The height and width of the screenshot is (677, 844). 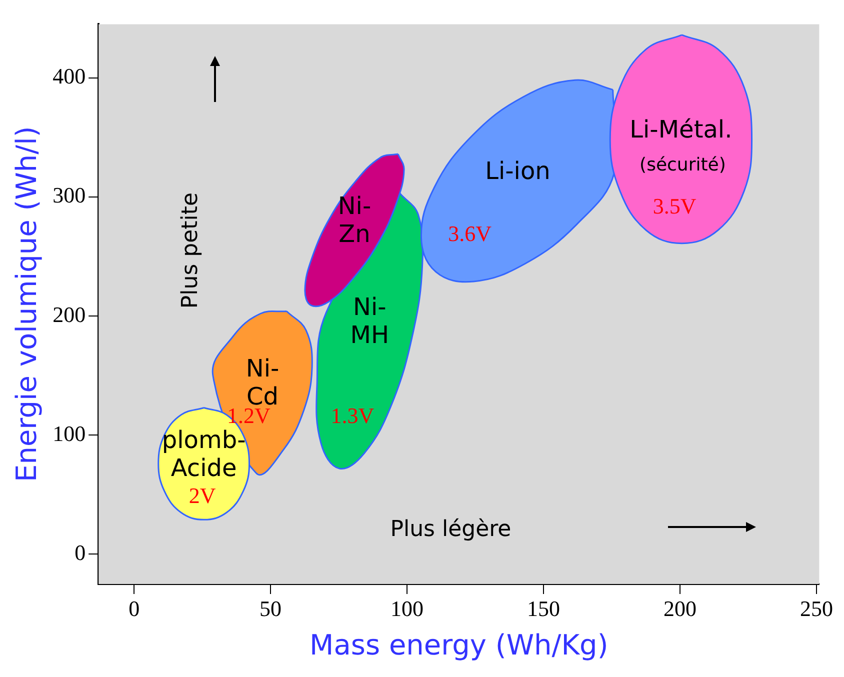 What do you see at coordinates (69, 76) in the screenshot?
I see `y-tick-label: 400` at bounding box center [69, 76].